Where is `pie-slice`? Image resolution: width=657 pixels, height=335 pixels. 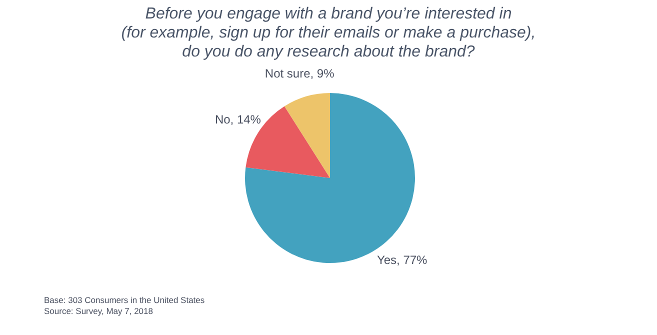
pie-slice is located at coordinates (307, 135).